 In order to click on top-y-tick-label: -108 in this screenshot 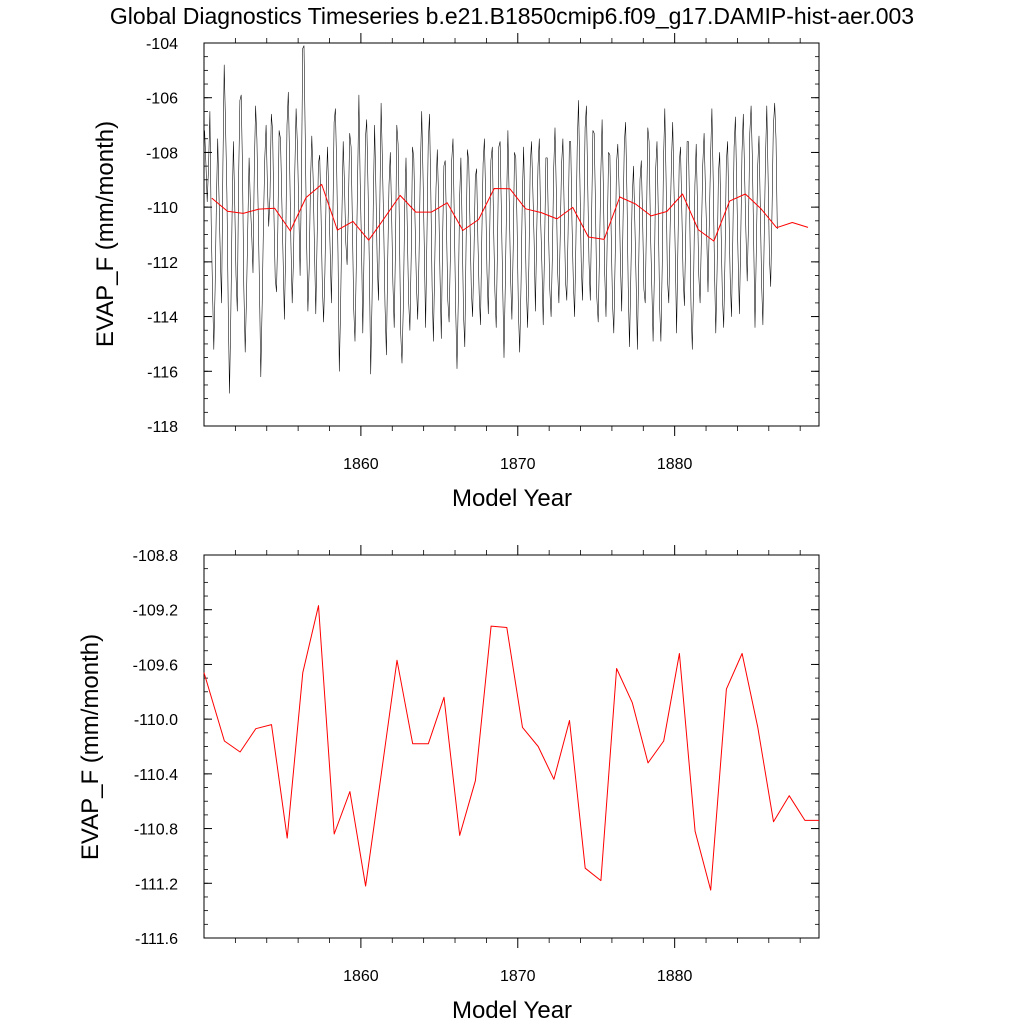, I will do `click(162, 153)`.